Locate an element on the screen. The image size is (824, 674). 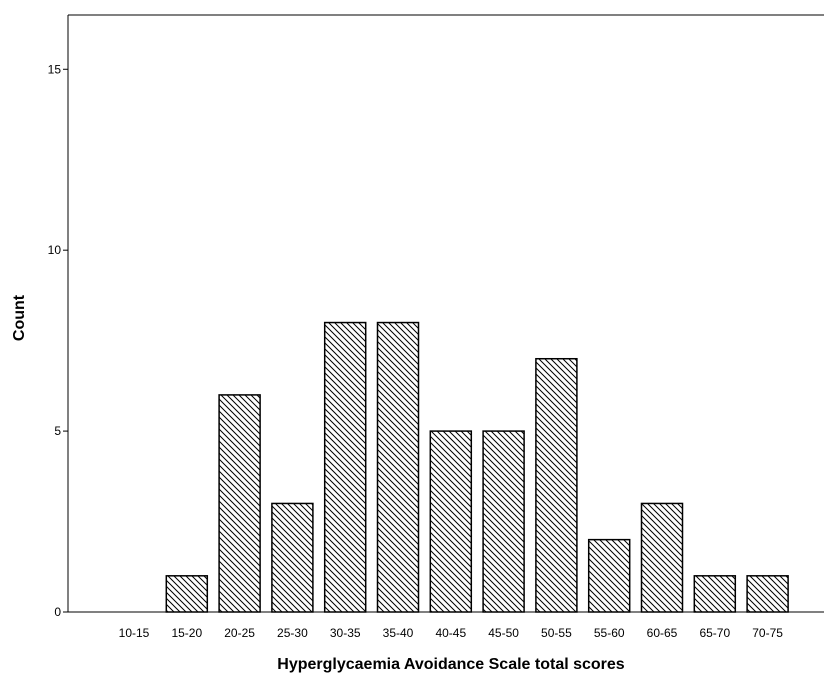
x-tick-label-30-35: 30-35 is located at coordinates (345, 633).